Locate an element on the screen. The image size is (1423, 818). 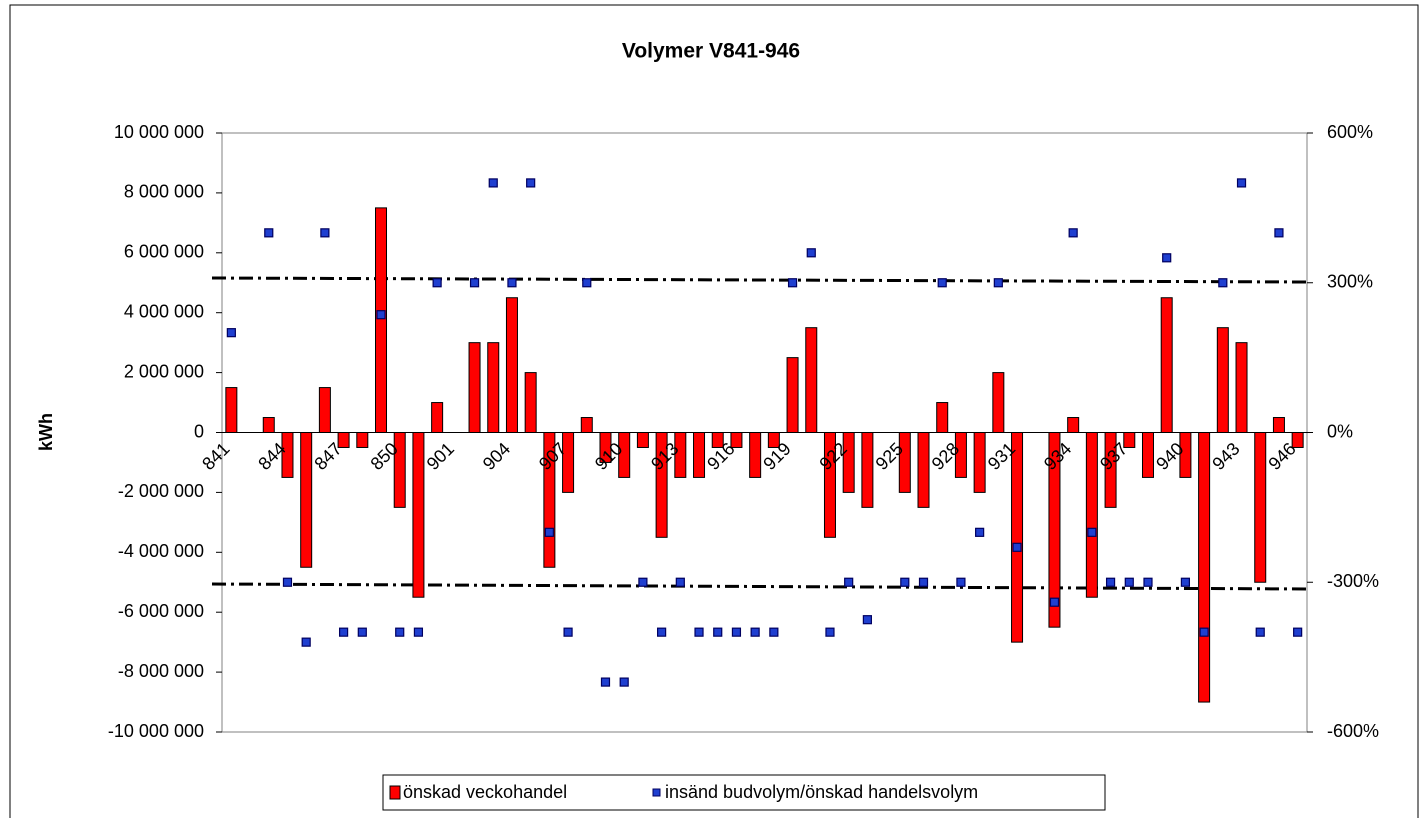
y-tick-label: -10 000 000 is located at coordinates (156, 731).